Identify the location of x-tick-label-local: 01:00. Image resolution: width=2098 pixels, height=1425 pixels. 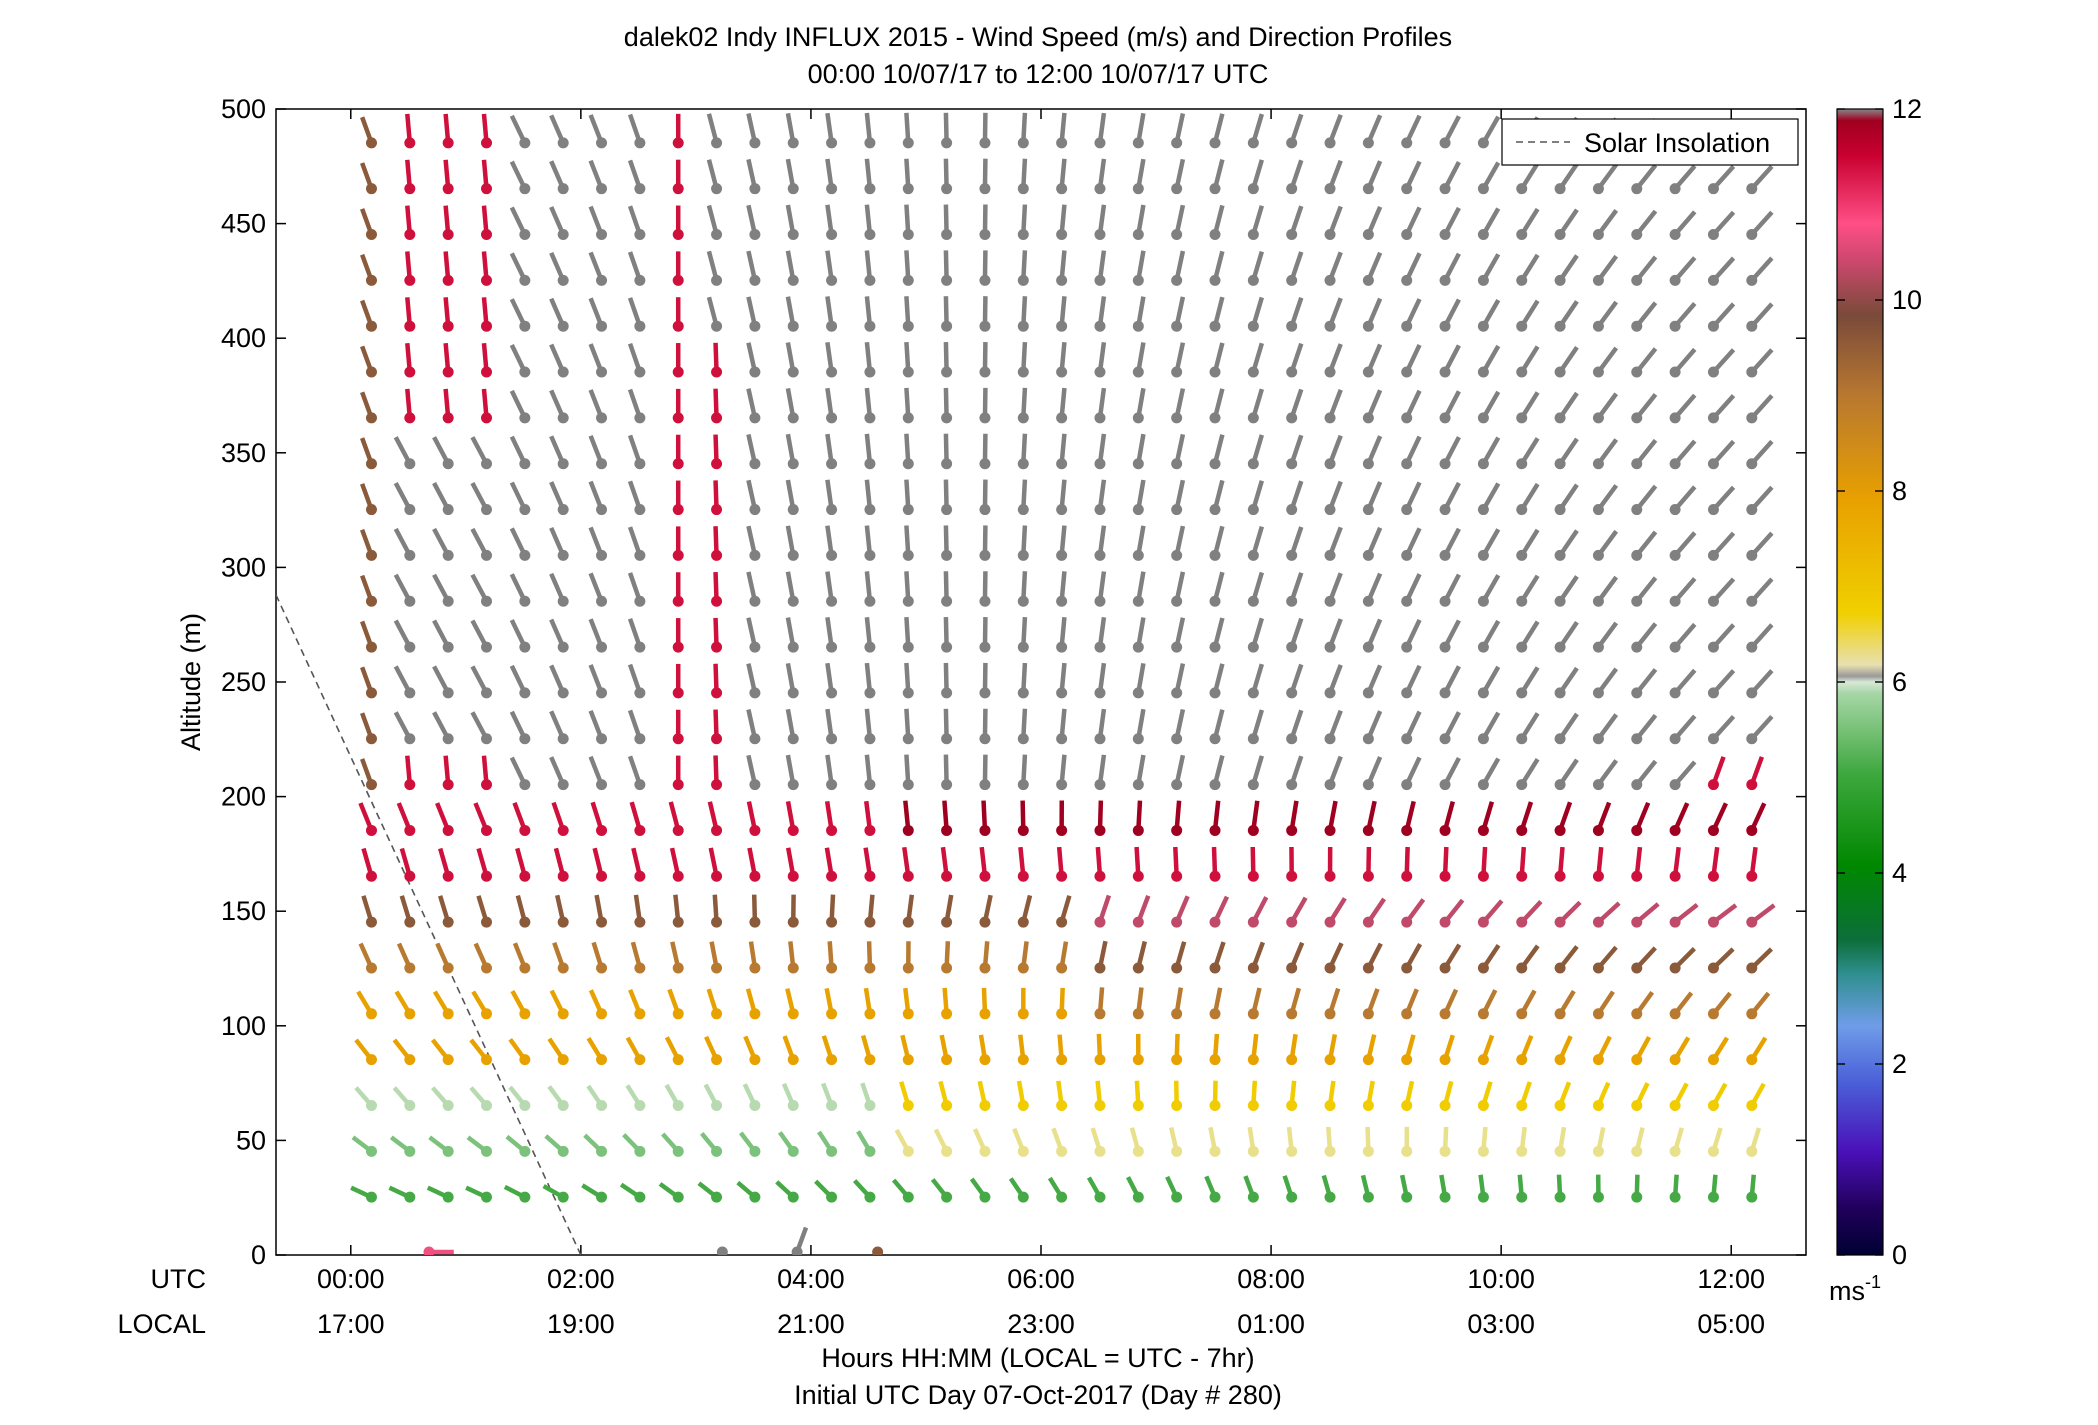
(1271, 1324).